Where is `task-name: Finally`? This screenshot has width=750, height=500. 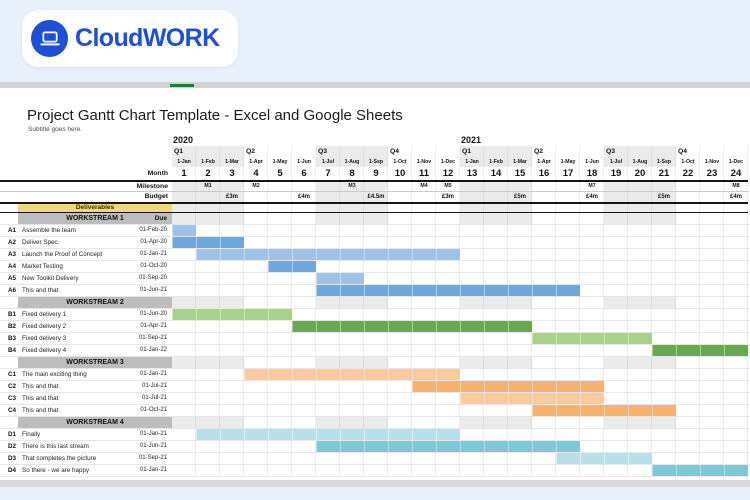 task-name: Finally is located at coordinates (31, 434).